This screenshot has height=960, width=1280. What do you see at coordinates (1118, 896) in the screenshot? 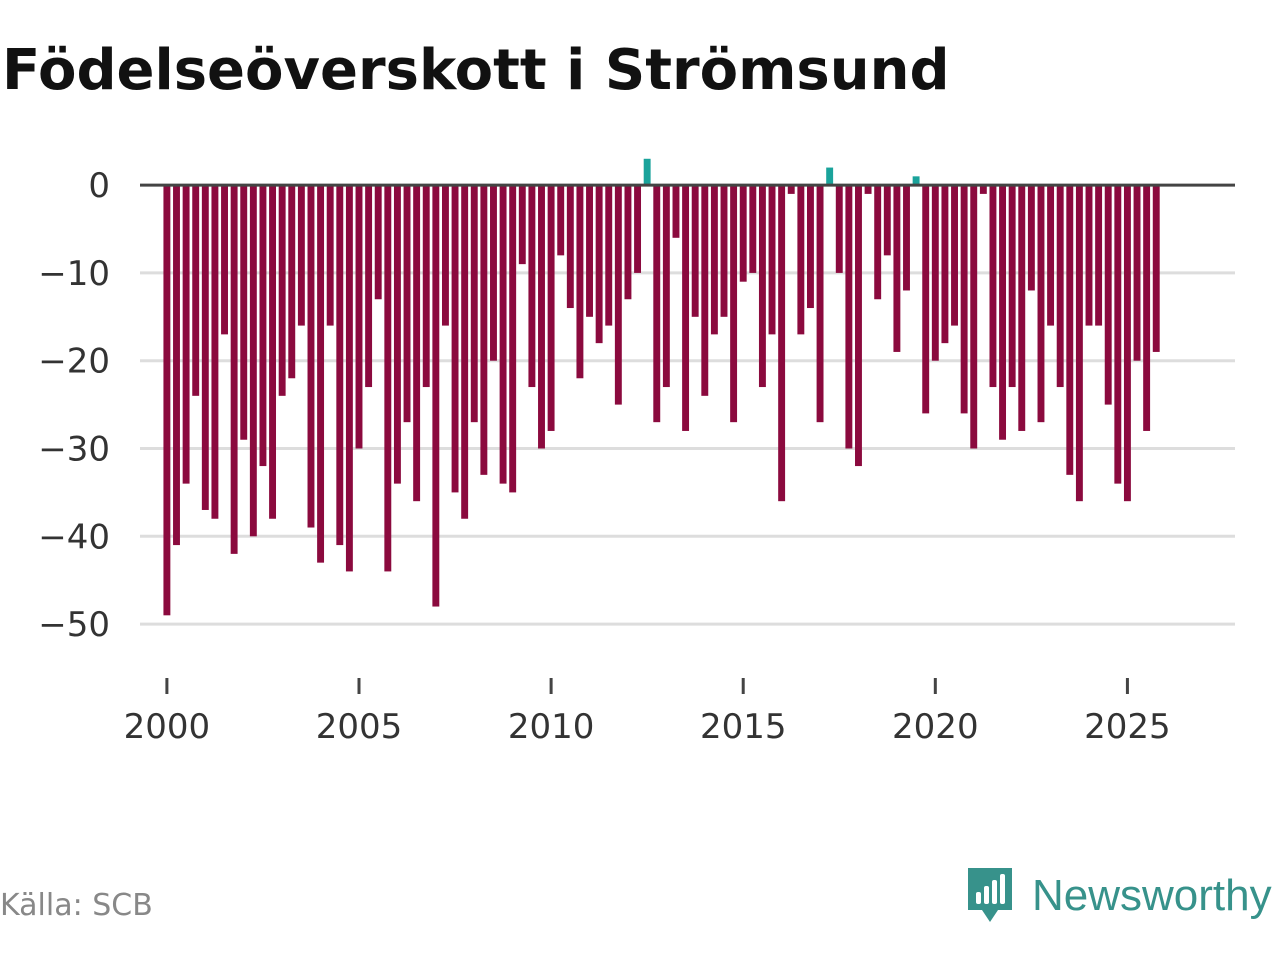
I see `newsworthy-logo: Newsworthy` at bounding box center [1118, 896].